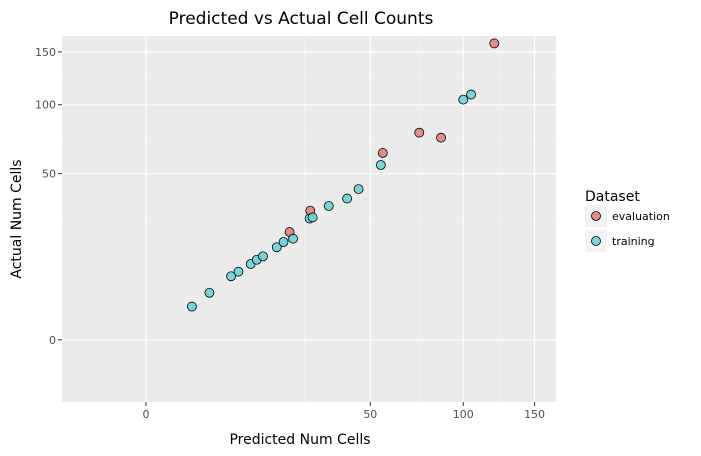 This screenshot has height=456, width=701. What do you see at coordinates (301, 19) in the screenshot?
I see `chart-title: Predicted vs Actual Cell Counts` at bounding box center [301, 19].